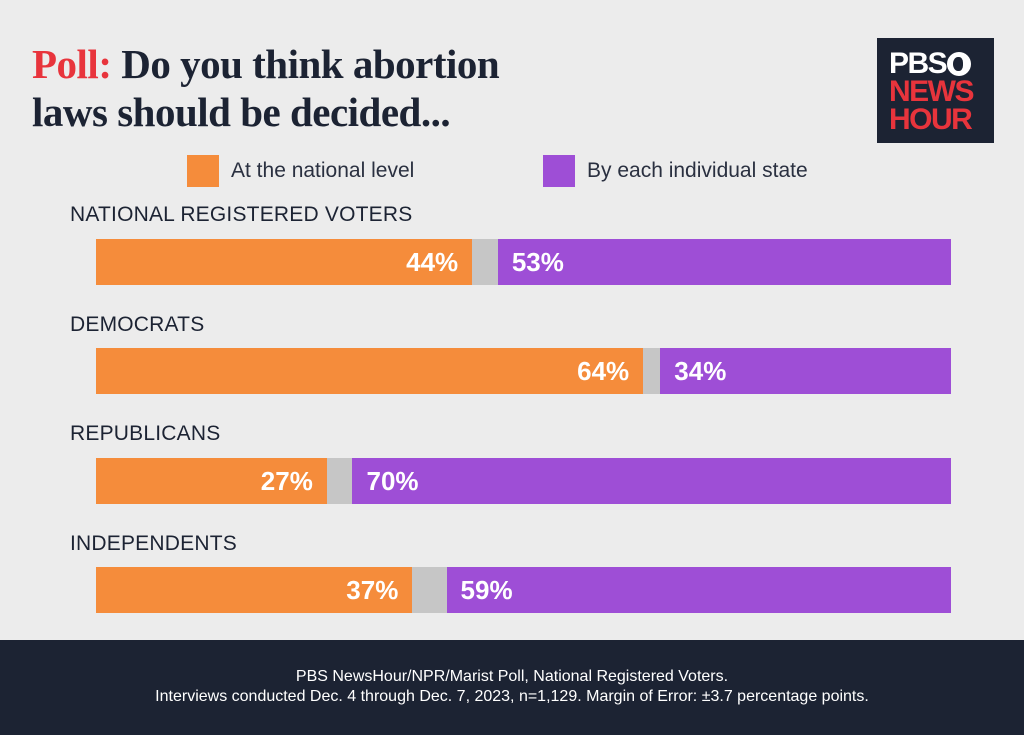 Image resolution: width=1024 pixels, height=735 pixels. I want to click on bar-row-national-registered-voters: 44% 53%, so click(523, 262).